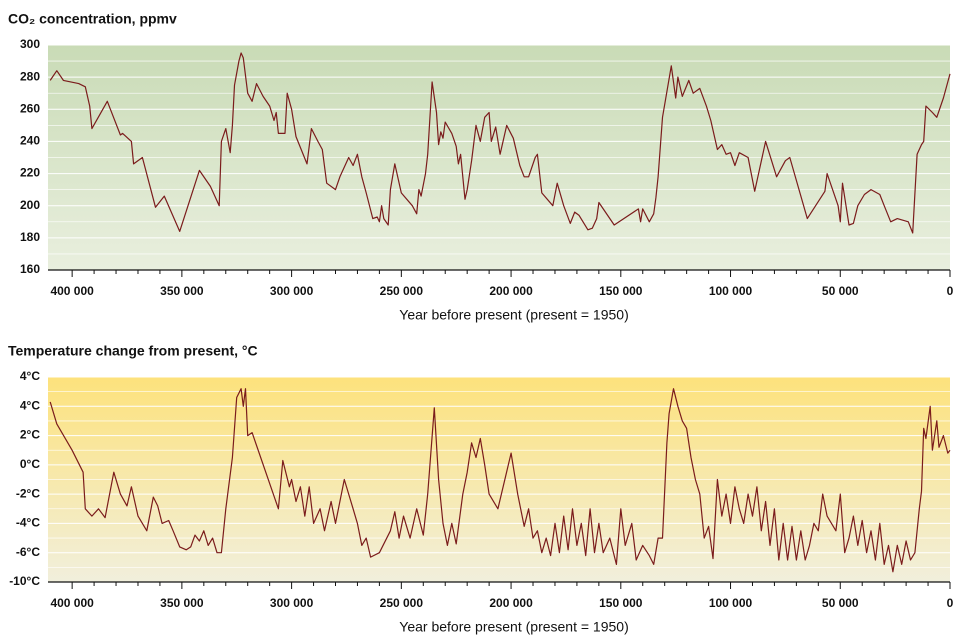  I want to click on y-tick-label: 200, so click(30, 205).